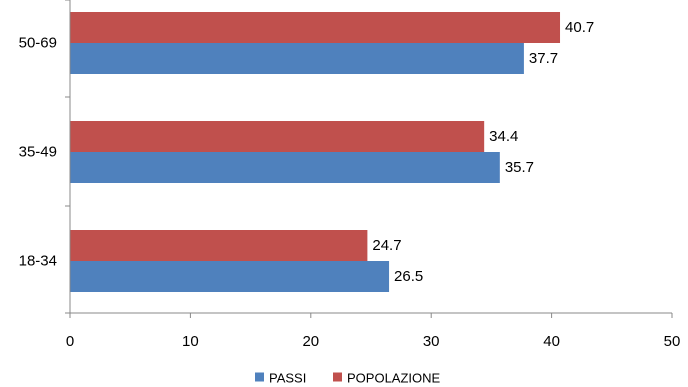 The image size is (688, 387). What do you see at coordinates (386, 245) in the screenshot?
I see `data-label-popolazione-18-34: 24.7` at bounding box center [386, 245].